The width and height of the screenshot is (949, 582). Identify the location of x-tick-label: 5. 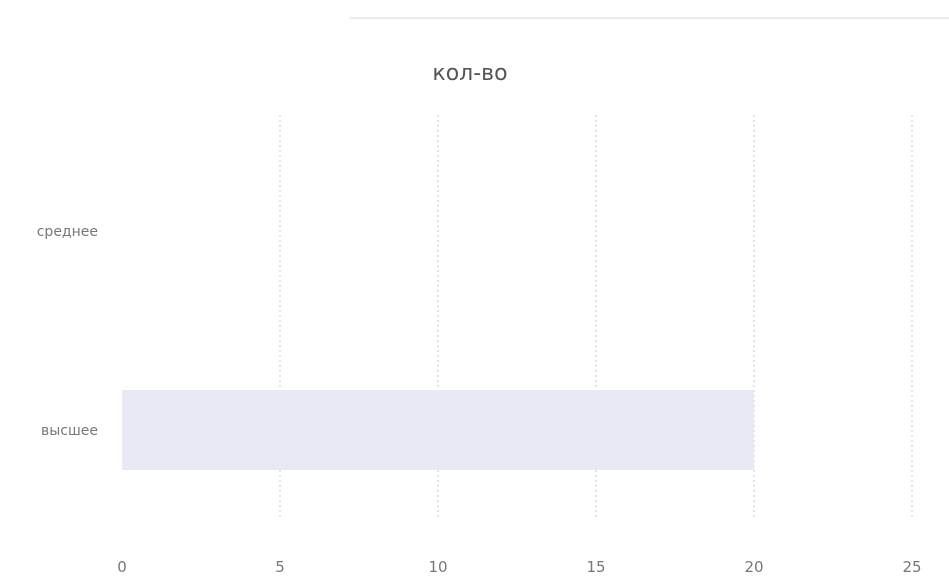
(280, 567).